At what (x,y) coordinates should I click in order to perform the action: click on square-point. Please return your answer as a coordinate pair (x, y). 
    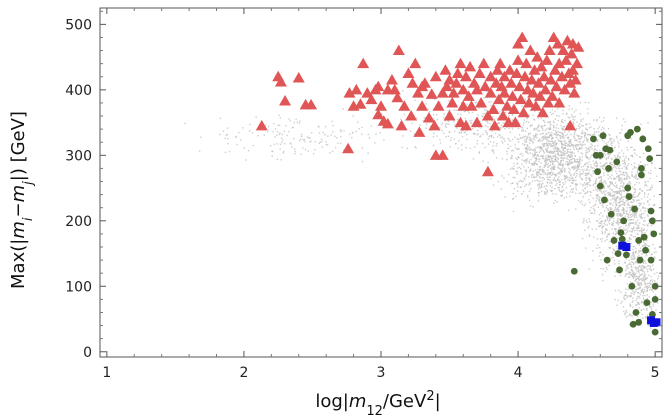
    Looking at the image, I should click on (653, 322).